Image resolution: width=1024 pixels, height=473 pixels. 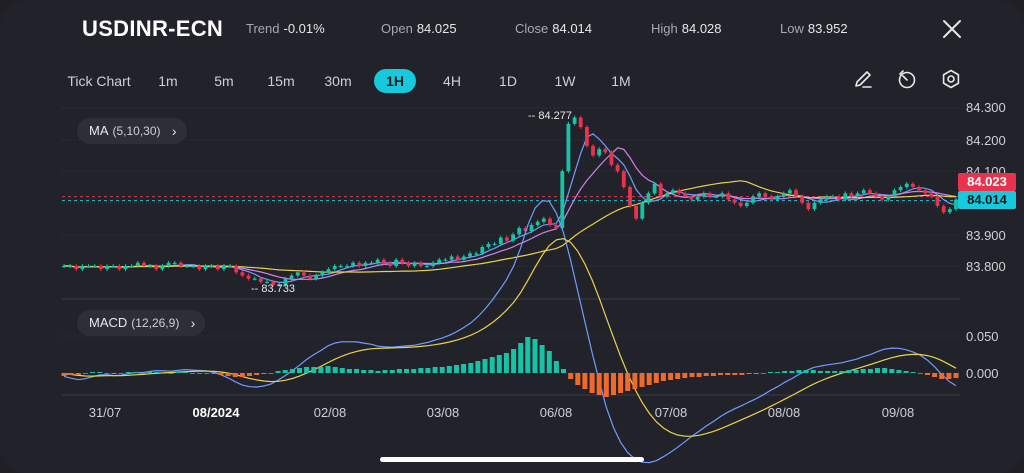 I want to click on current-price-tag-lower: 84.014, so click(x=987, y=200).